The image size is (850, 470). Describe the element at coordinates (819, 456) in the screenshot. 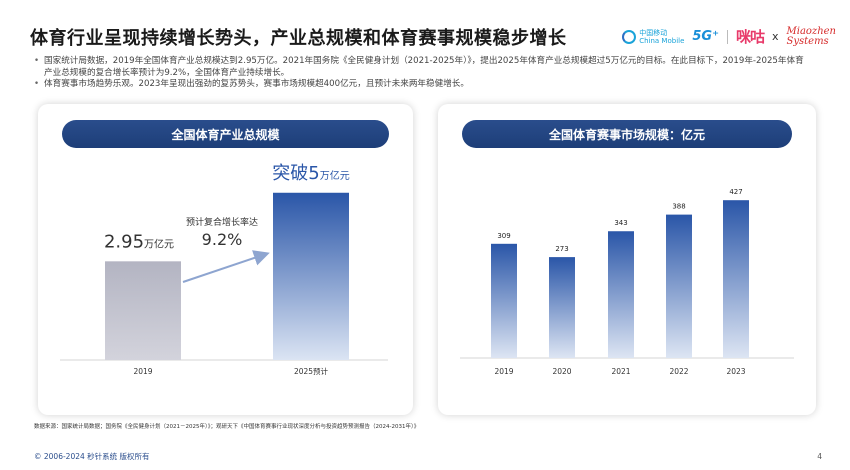

I see `page-number: 4` at that location.